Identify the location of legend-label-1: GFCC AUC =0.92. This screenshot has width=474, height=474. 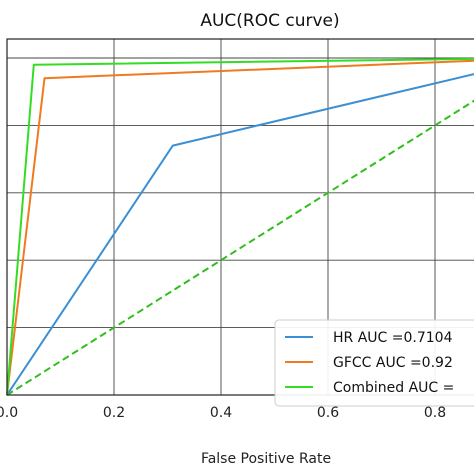
(393, 363).